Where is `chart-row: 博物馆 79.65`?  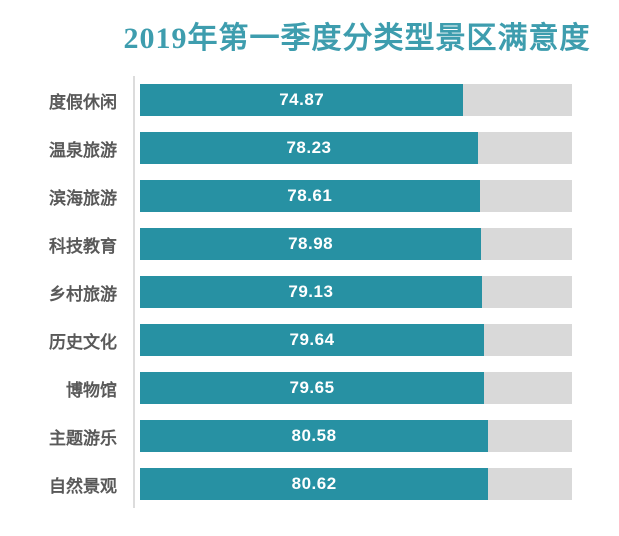 chart-row: 博物馆 79.65 is located at coordinates (309, 388).